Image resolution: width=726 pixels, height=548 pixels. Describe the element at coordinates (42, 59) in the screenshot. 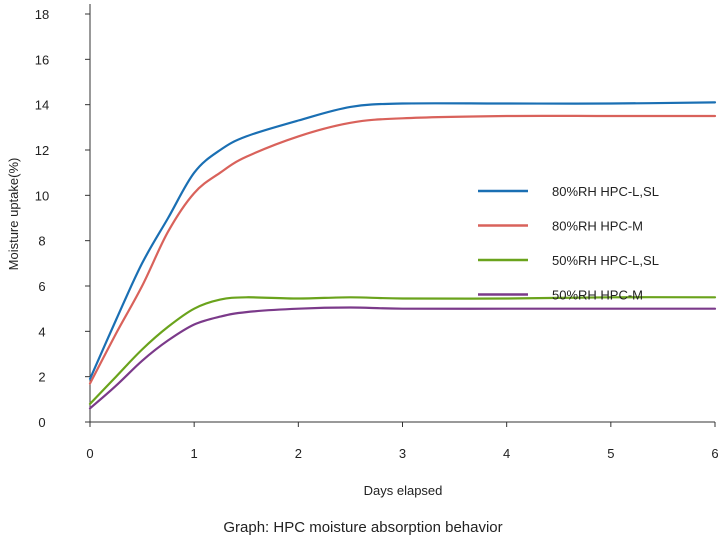

I see `y-tick-label: 16` at that location.